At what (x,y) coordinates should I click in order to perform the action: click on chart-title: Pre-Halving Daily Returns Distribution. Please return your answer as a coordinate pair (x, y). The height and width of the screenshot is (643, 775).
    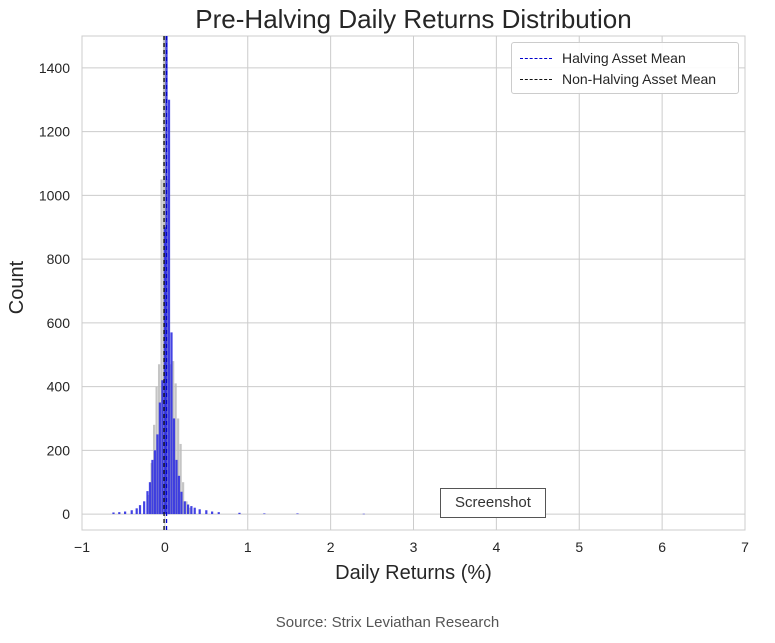
    Looking at the image, I should click on (413, 19).